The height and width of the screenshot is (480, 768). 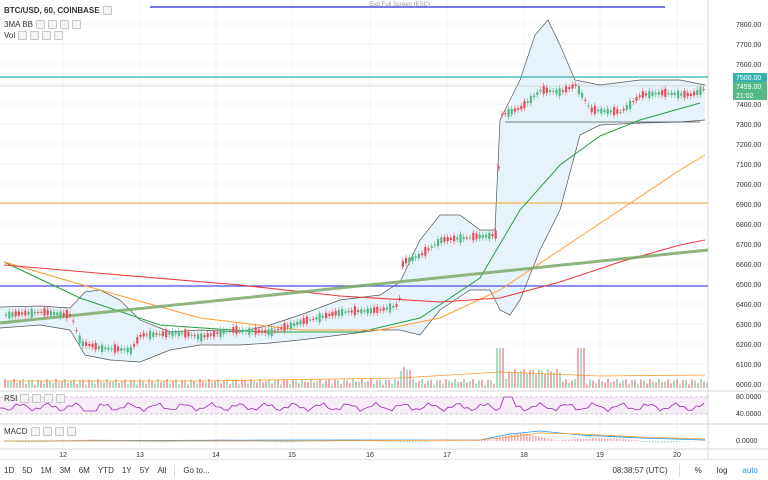 I want to click on macd-legend: MACD, so click(x=40, y=431).